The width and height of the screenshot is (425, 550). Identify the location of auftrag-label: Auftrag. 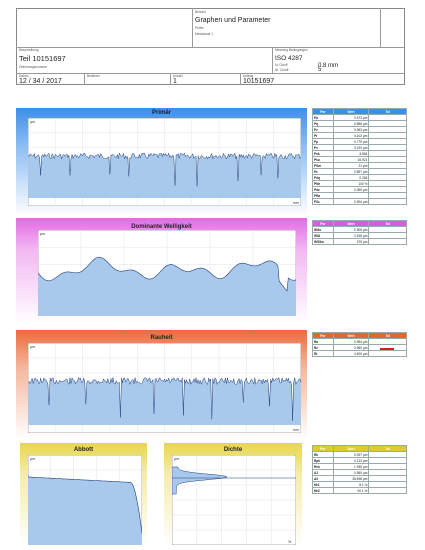
(248, 76).